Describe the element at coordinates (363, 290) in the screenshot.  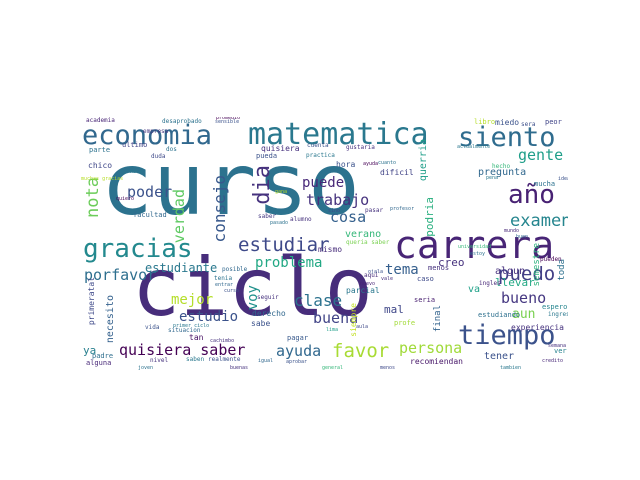
I see `word-parcial: parcial` at that location.